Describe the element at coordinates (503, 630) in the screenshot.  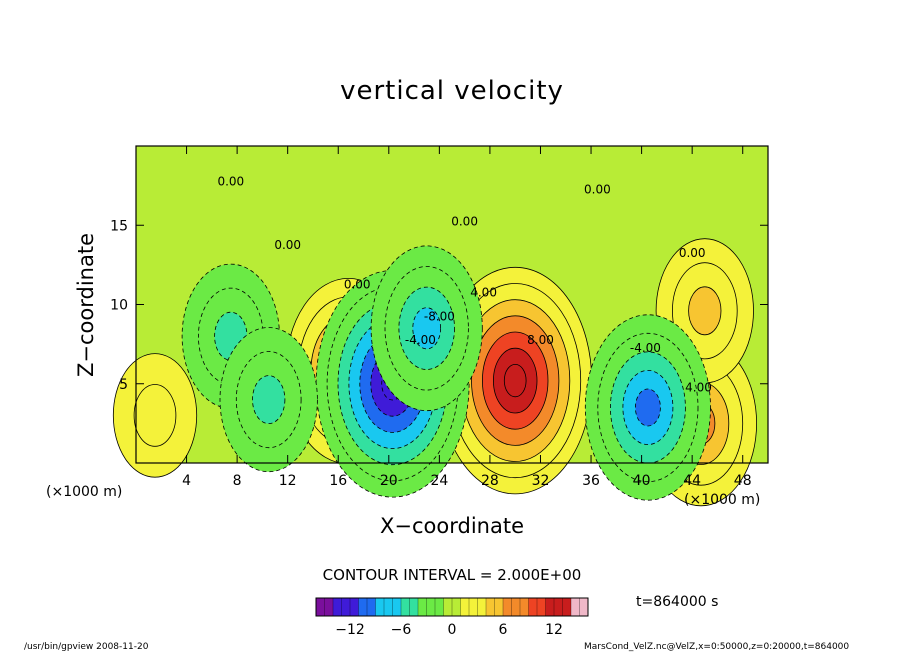
I see `colorbar-tick-label-3: 6` at that location.